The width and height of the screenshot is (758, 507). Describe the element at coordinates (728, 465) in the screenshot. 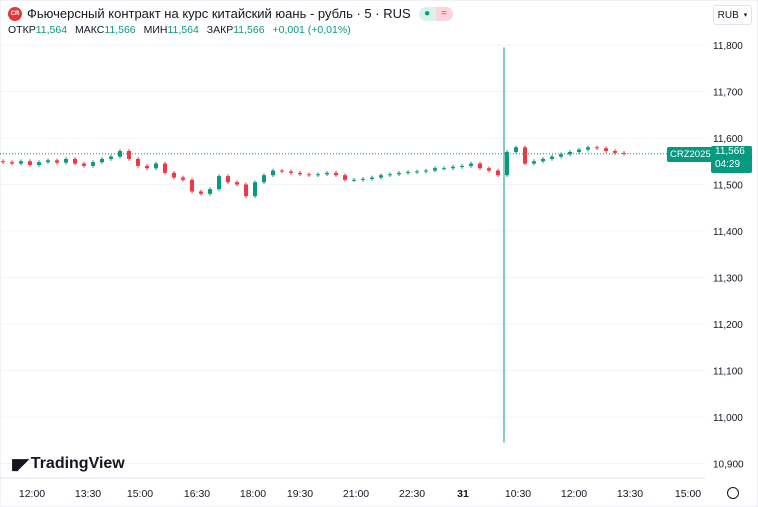

I see `price-tick-label: 10,900` at that location.